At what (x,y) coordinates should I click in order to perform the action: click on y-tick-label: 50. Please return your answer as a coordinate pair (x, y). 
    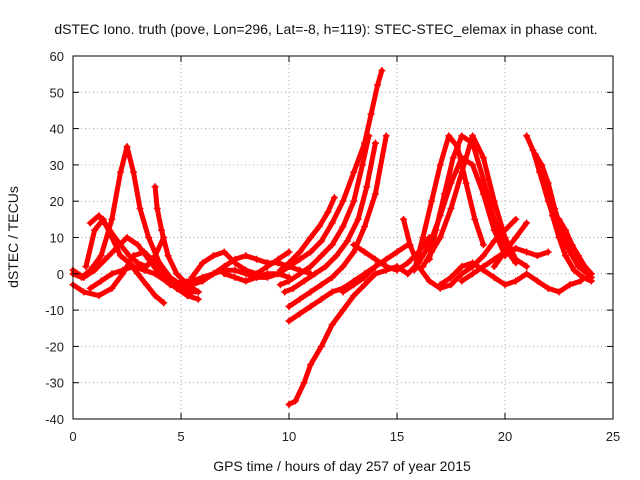
    Looking at the image, I should click on (57, 92).